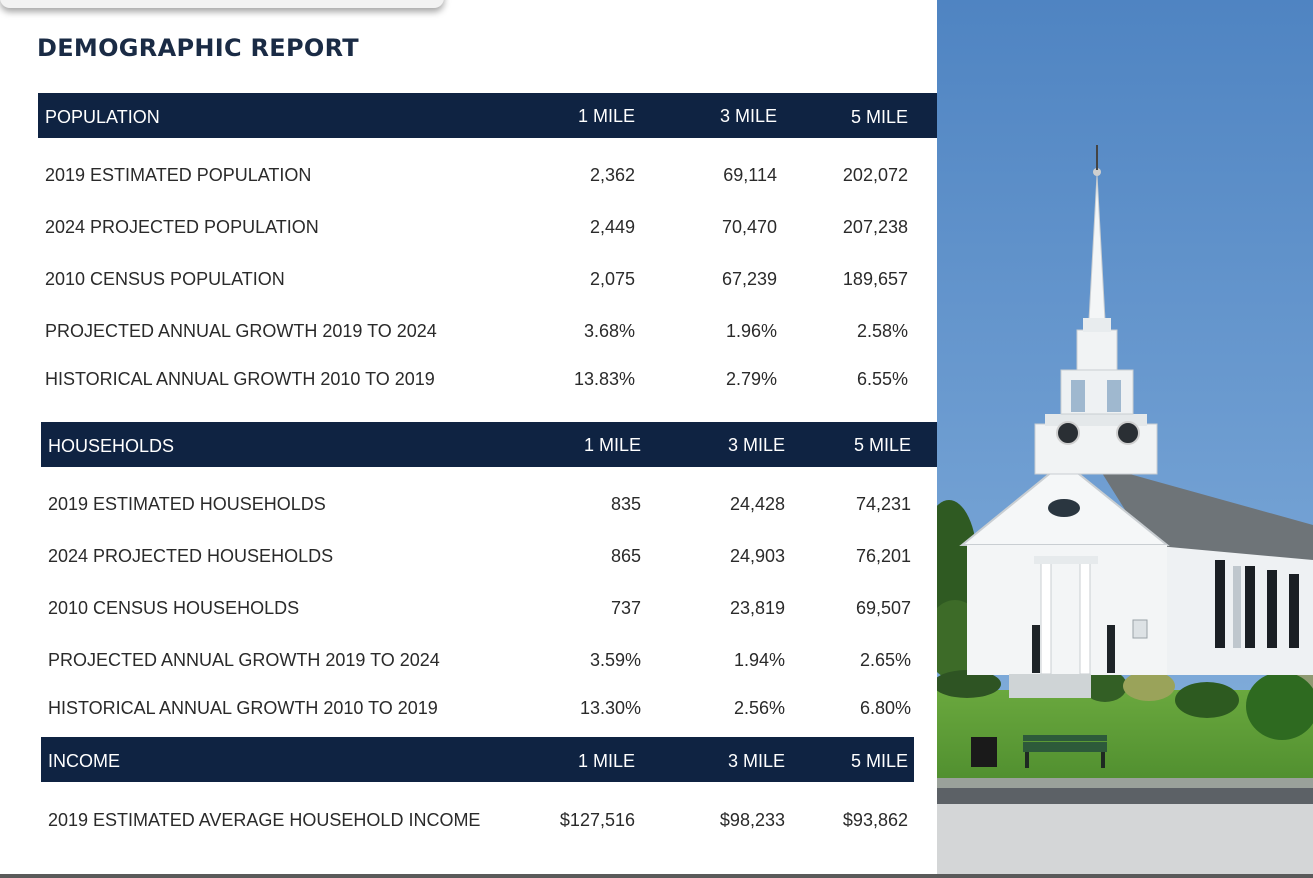 This screenshot has height=878, width=1313. I want to click on value-5-mile: 74,231, so click(883, 504).